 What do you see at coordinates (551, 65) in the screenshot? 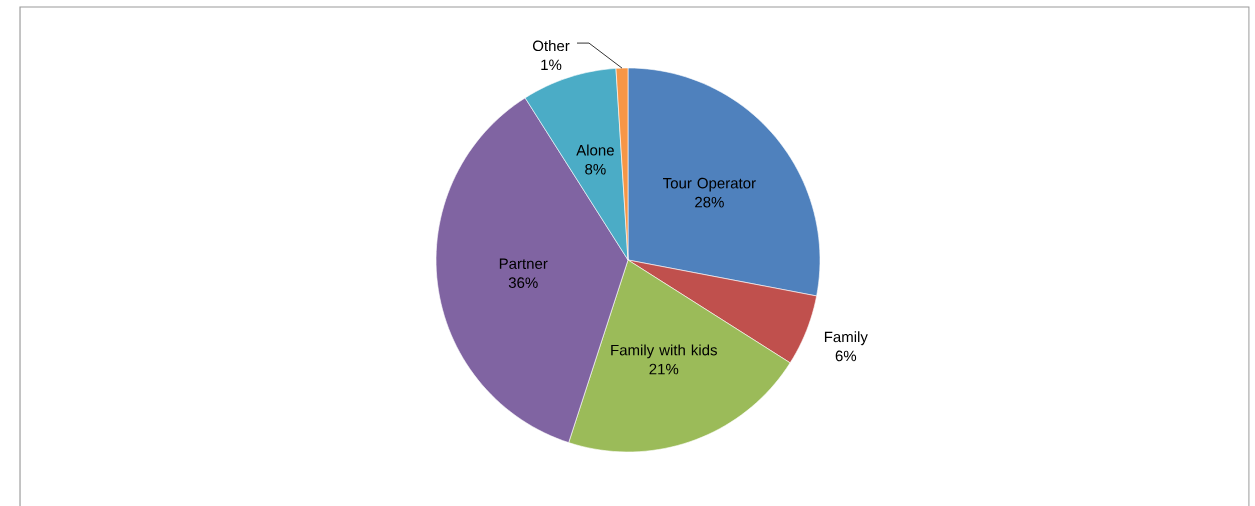
I see `data-label: 1%` at bounding box center [551, 65].